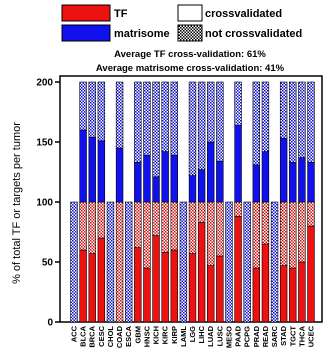  I want to click on x-tick-label: THCA, so click(301, 335).